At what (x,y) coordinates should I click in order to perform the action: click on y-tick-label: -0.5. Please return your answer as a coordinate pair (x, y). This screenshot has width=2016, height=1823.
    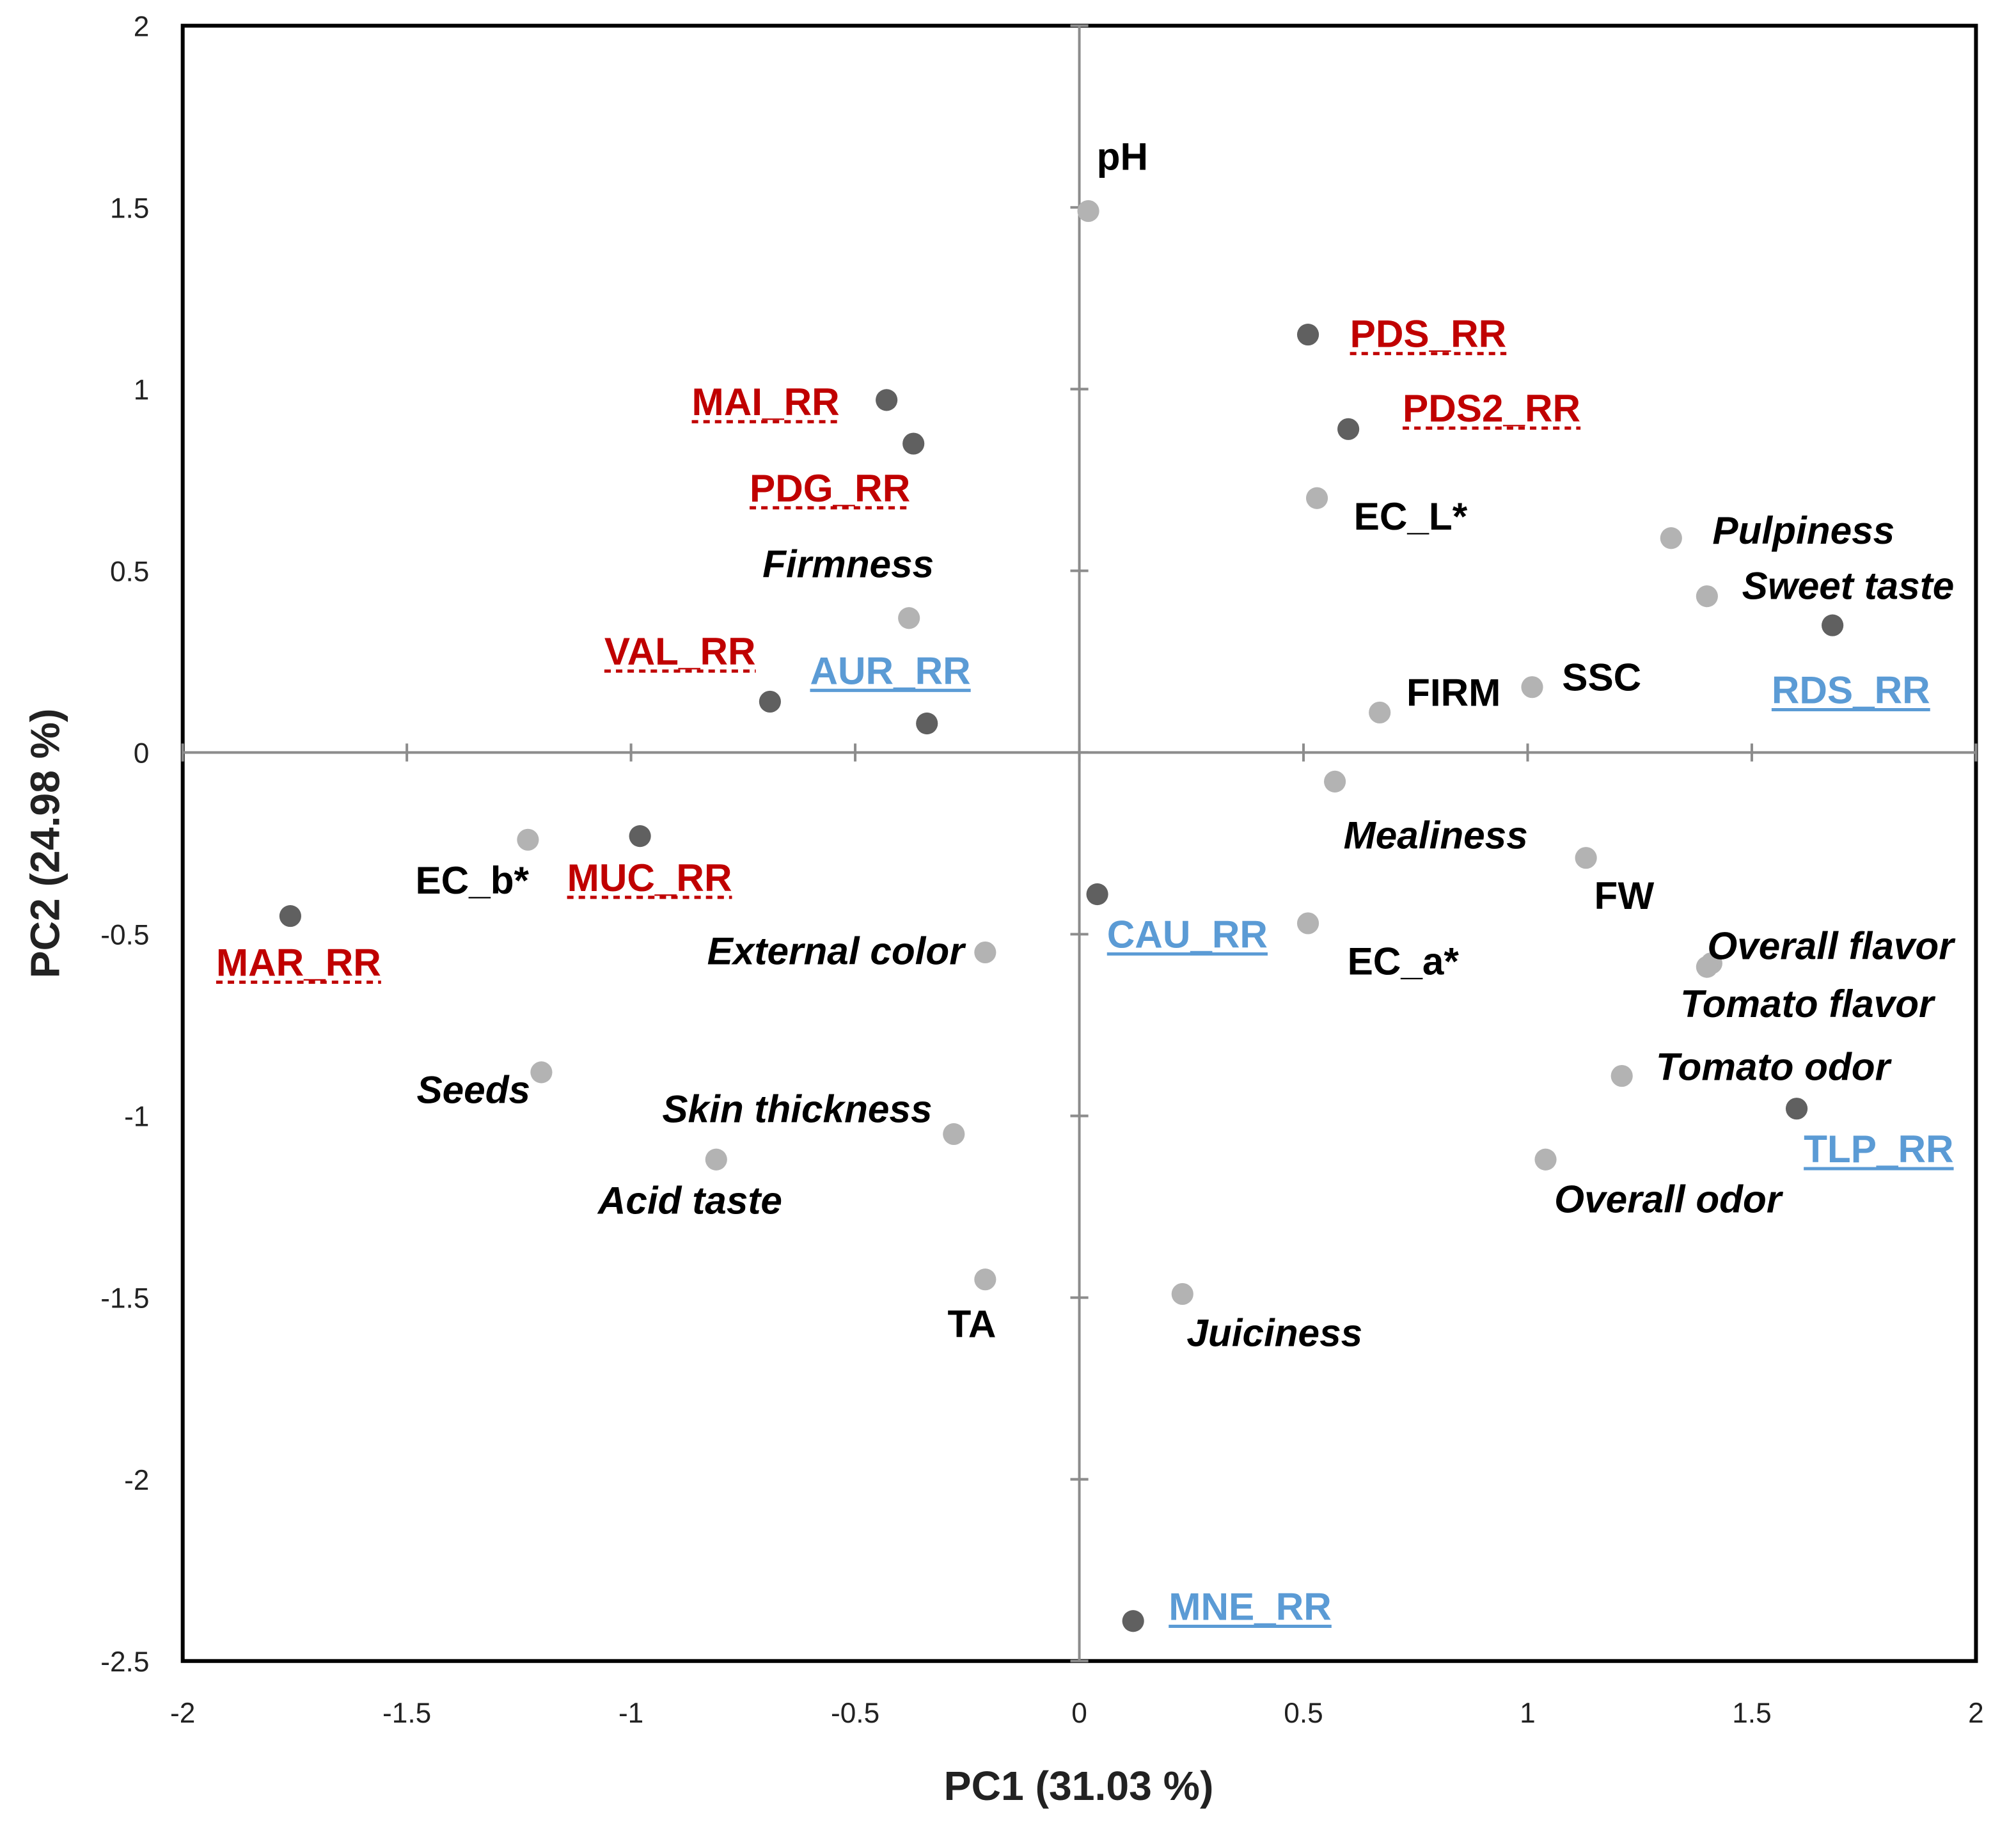
    Looking at the image, I should click on (124, 935).